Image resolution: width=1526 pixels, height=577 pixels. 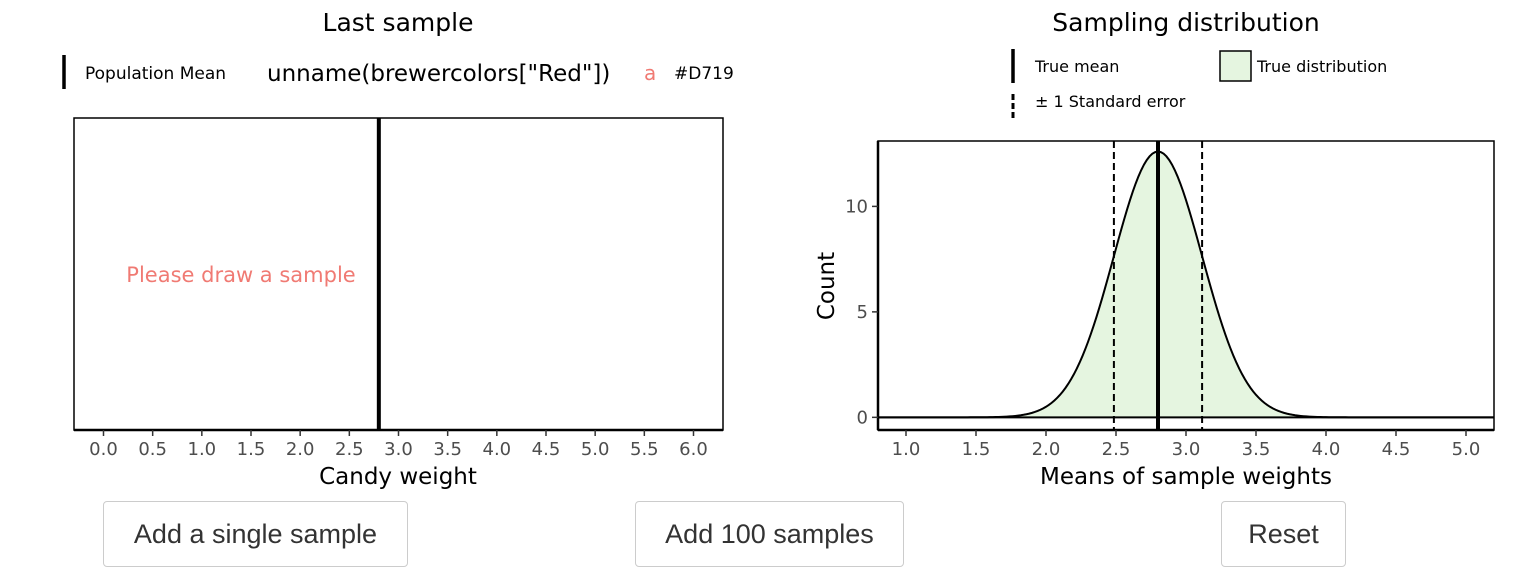 I want to click on left-x-ticks: 0.0 0.5 1.0 1.5 2.0 2.5 3.0 3.5 4.0 4.5 5.0 5.5 6.0, so click(x=398, y=445).